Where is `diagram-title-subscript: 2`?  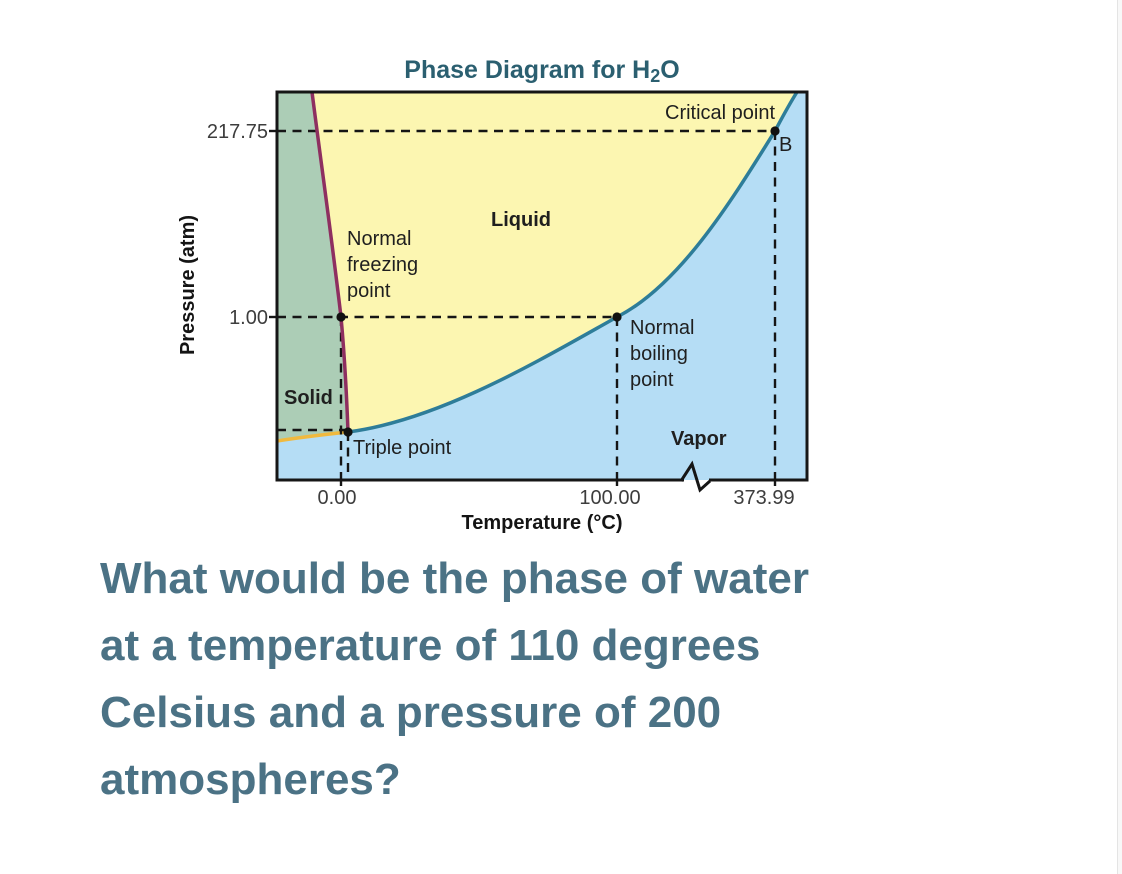
diagram-title-subscript: 2 is located at coordinates (655, 75).